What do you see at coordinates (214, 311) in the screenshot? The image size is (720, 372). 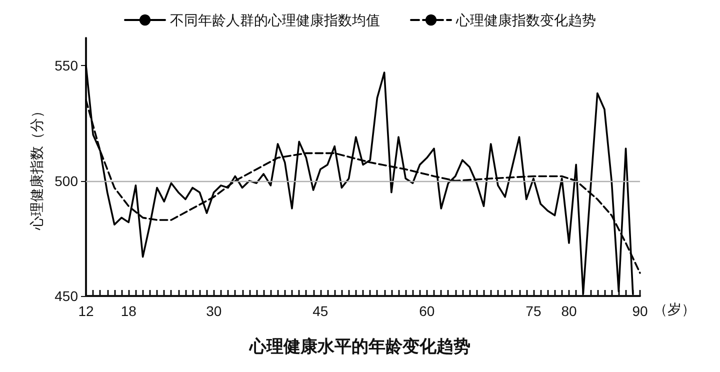 I see `x-tick-label: 30` at bounding box center [214, 311].